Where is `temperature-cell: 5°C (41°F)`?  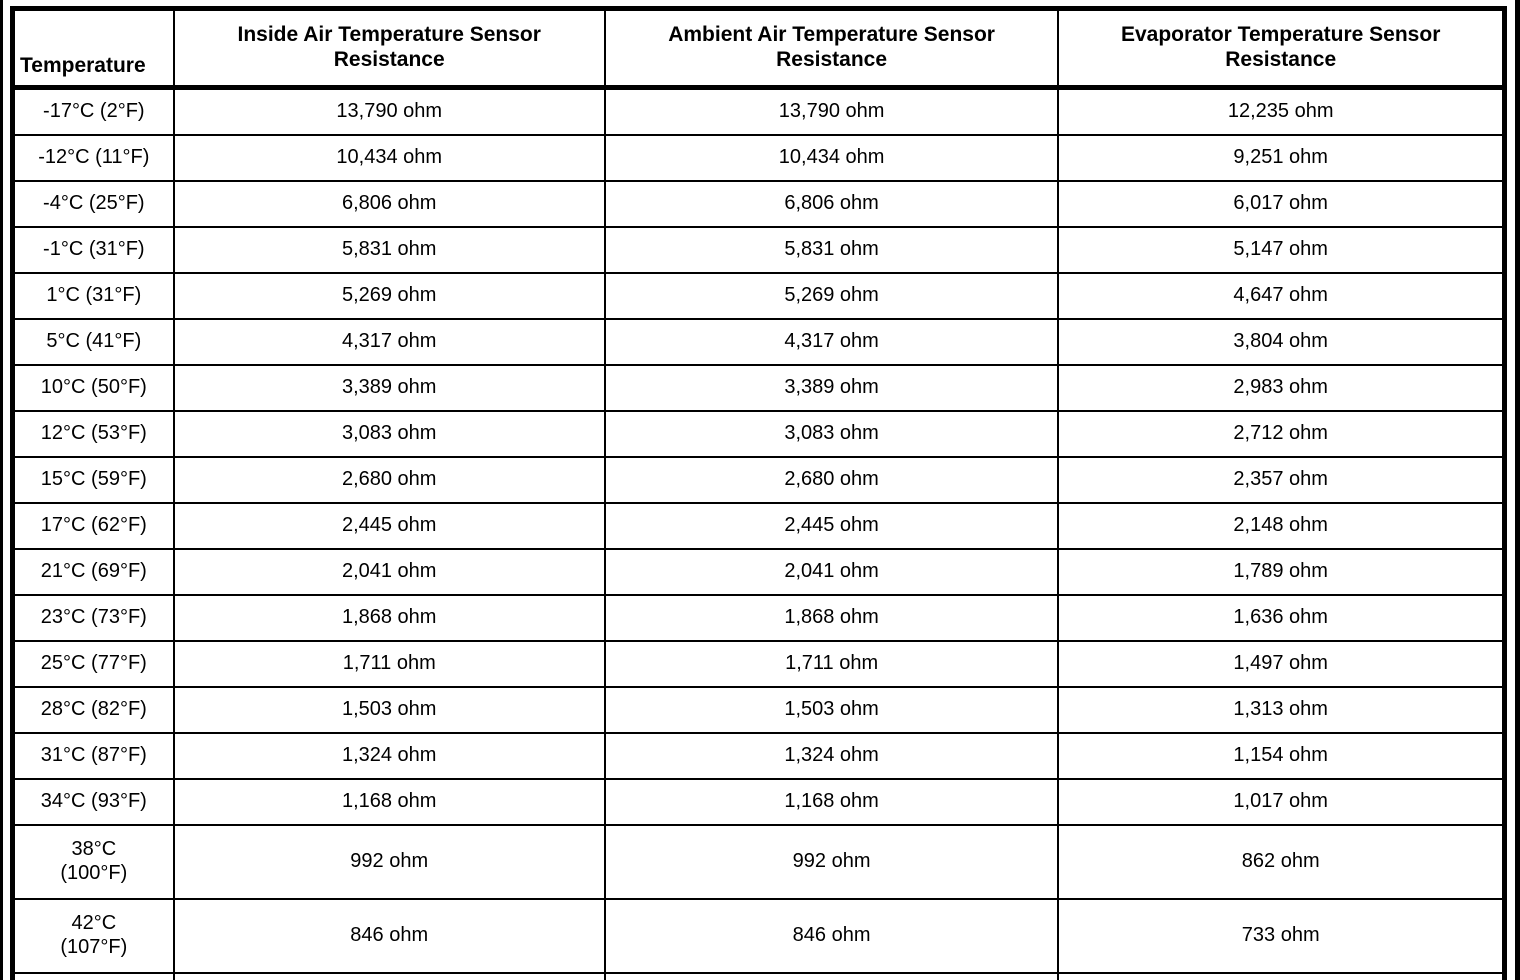 temperature-cell: 5°C (41°F) is located at coordinates (93, 342).